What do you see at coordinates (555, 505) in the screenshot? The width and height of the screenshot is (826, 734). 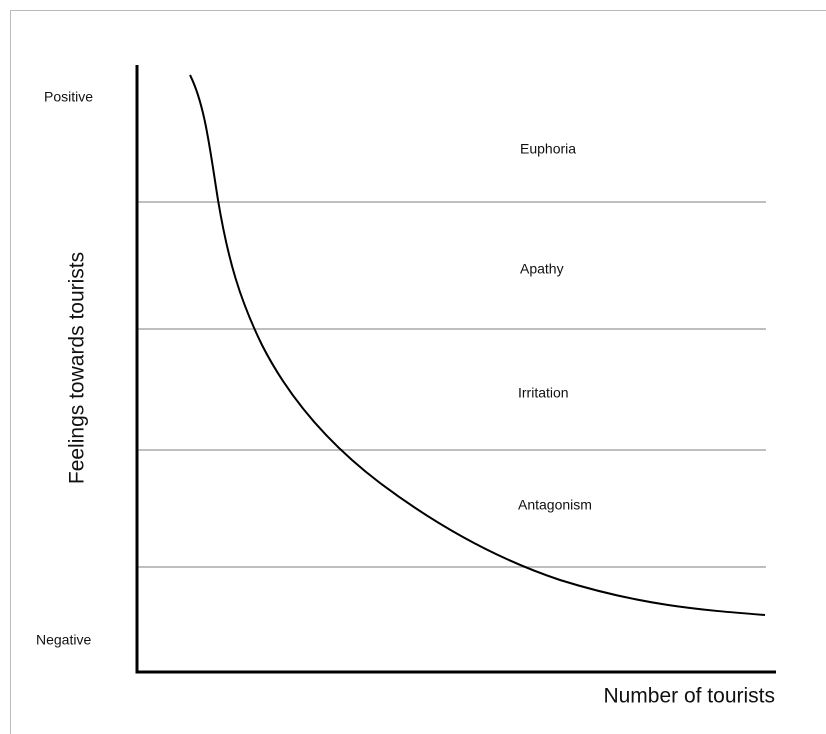 I see `zone-label: Antagonism` at bounding box center [555, 505].